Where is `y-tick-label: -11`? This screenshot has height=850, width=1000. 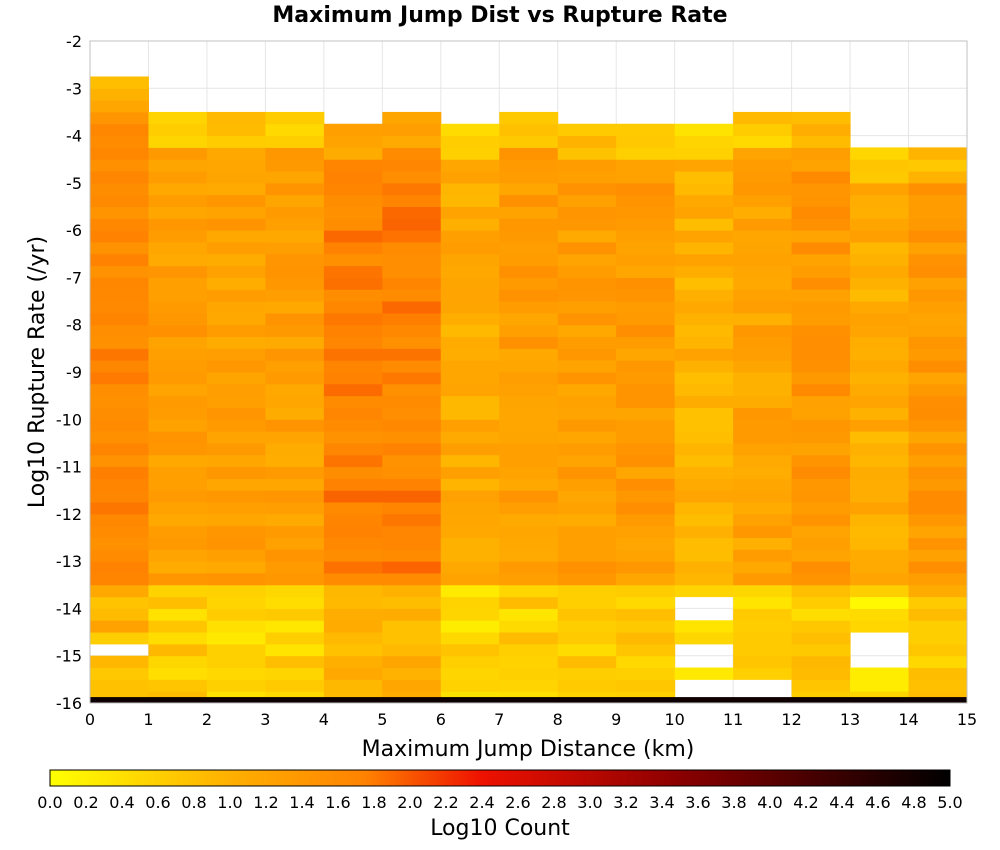
y-tick-label: -11 is located at coordinates (69, 467).